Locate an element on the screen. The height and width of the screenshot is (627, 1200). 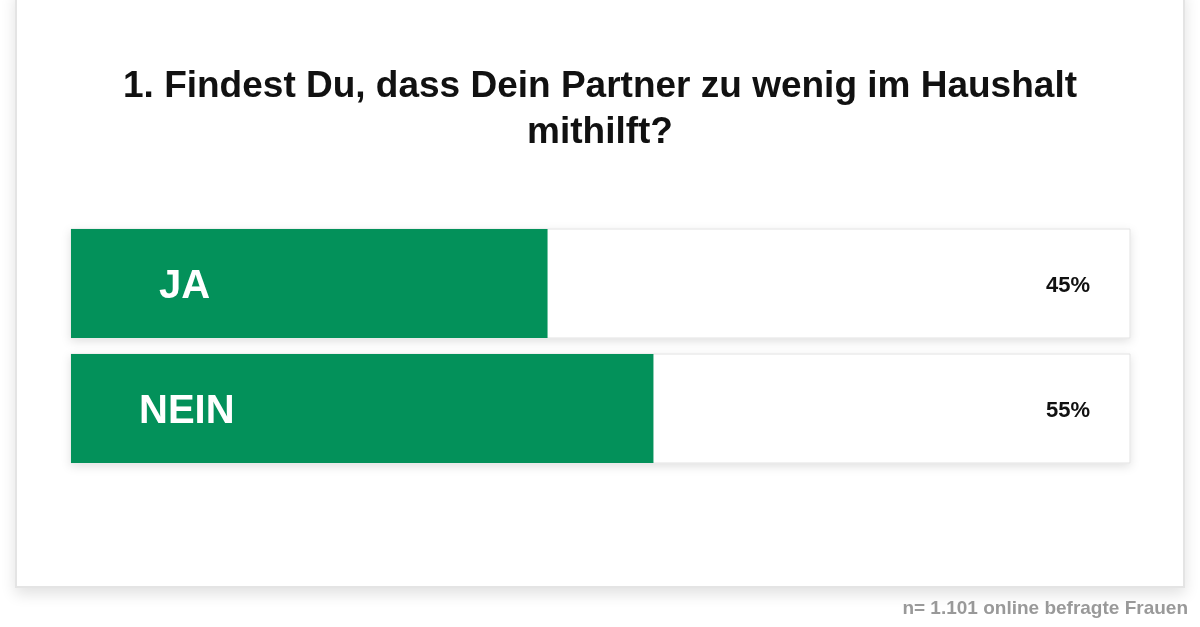
data-label: 45% is located at coordinates (1067, 284).